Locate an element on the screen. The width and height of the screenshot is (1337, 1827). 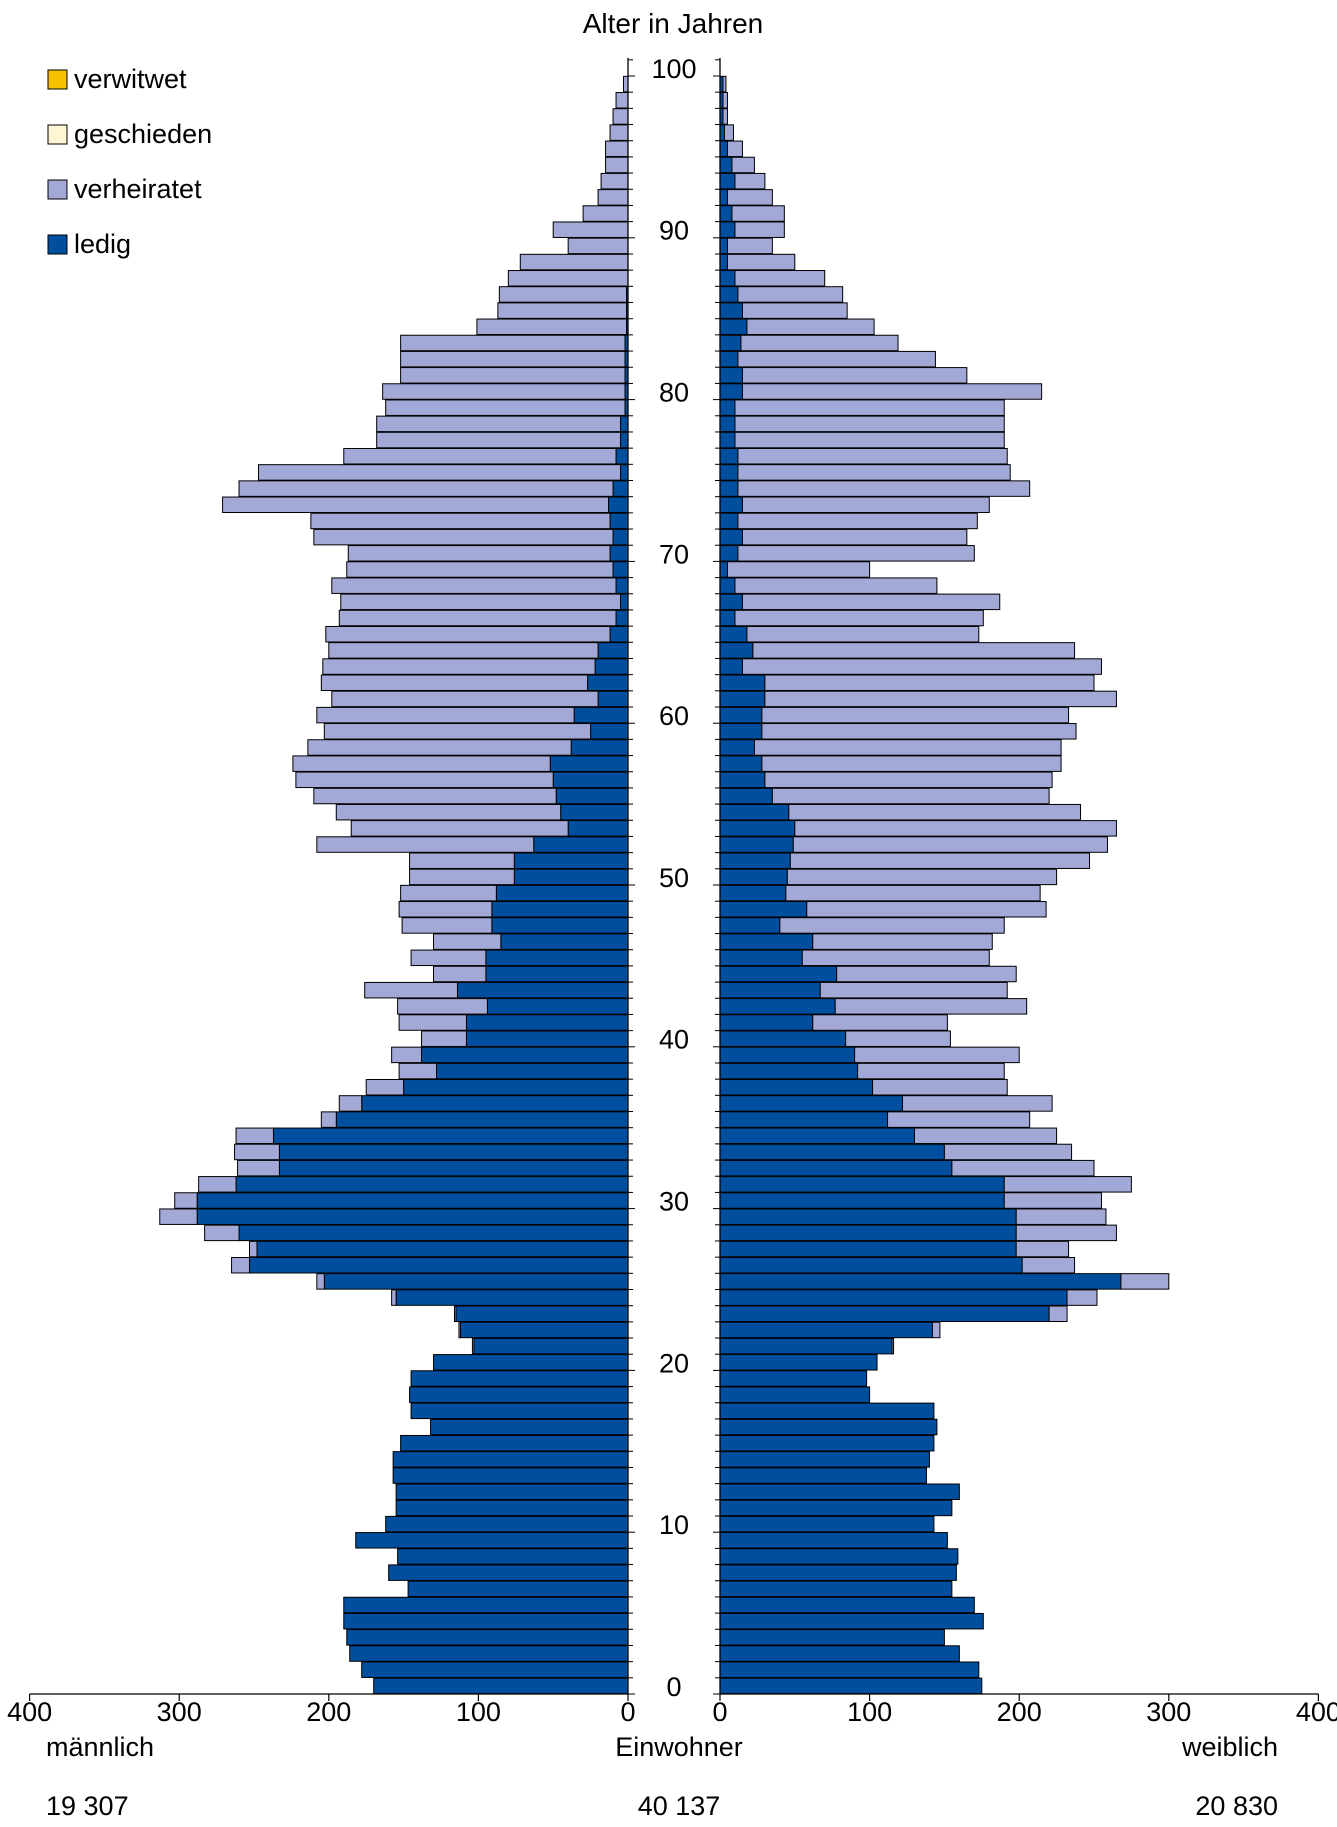
female-x-tick-label: 200 is located at coordinates (1019, 1712).